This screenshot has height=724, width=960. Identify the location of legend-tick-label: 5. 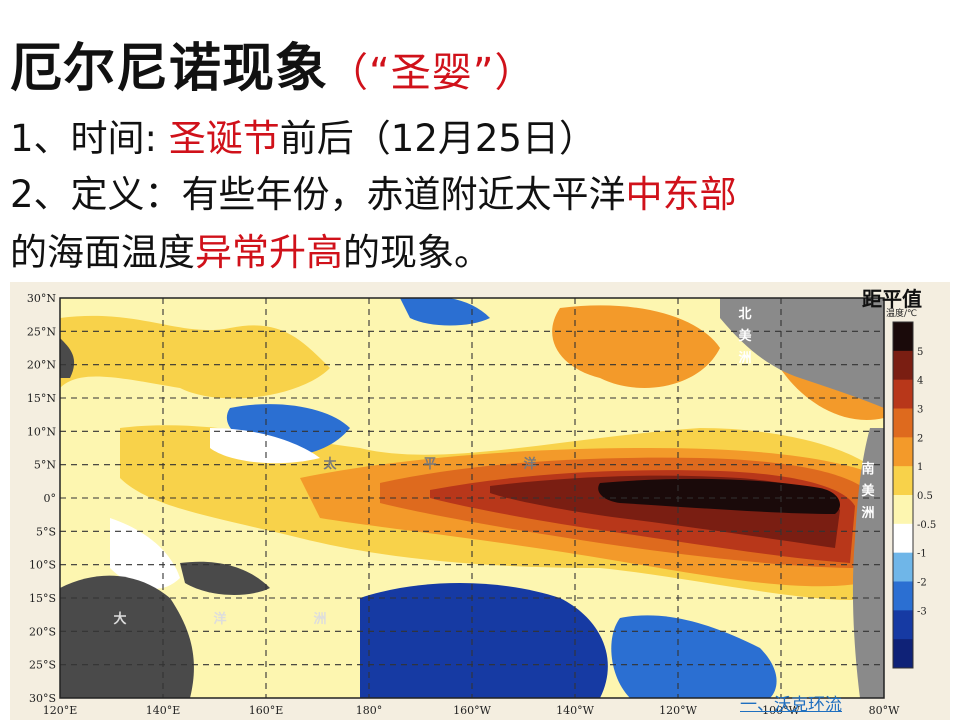
(920, 352).